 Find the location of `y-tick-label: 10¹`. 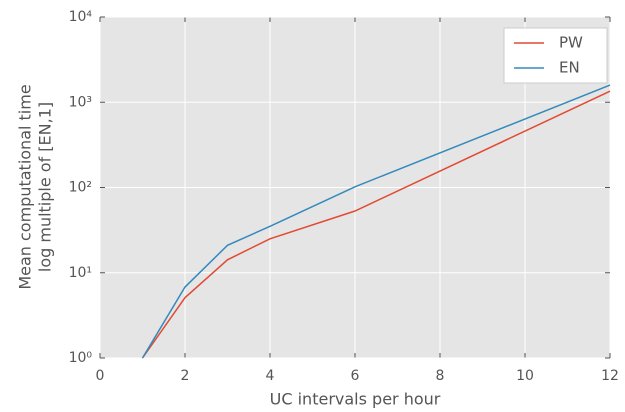

y-tick-label: 10¹ is located at coordinates (80, 273).